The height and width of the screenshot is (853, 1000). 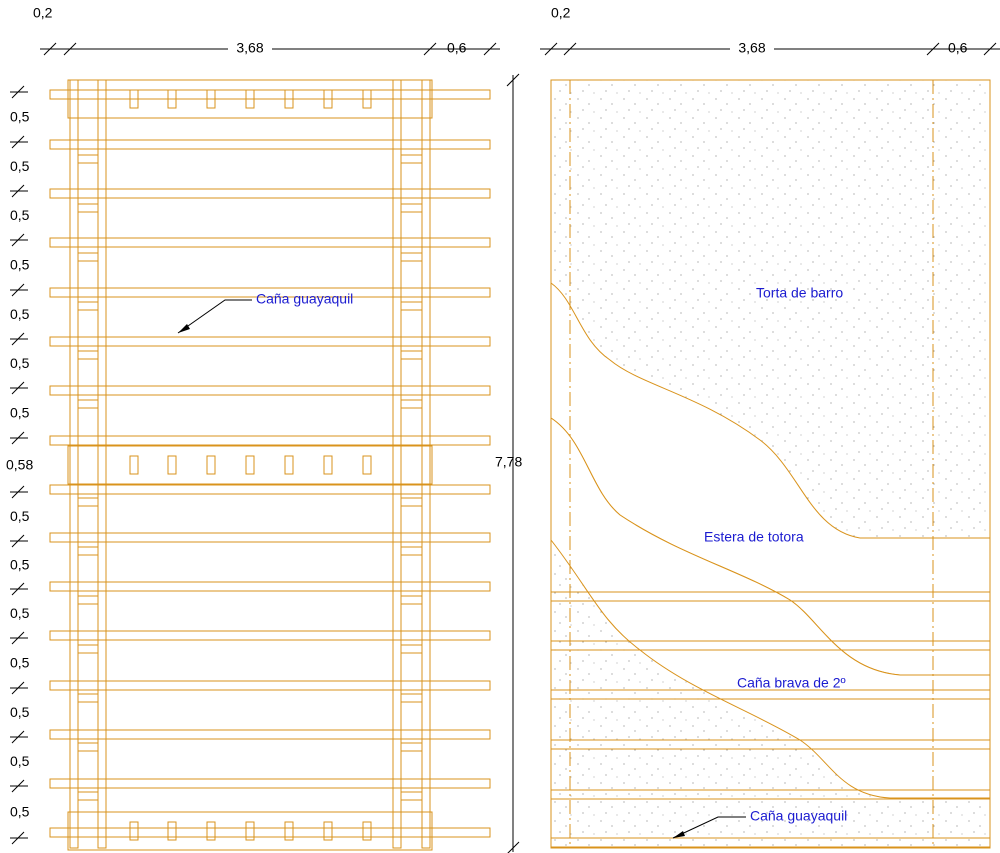 I want to click on label: Torta de barro, so click(x=799, y=293).